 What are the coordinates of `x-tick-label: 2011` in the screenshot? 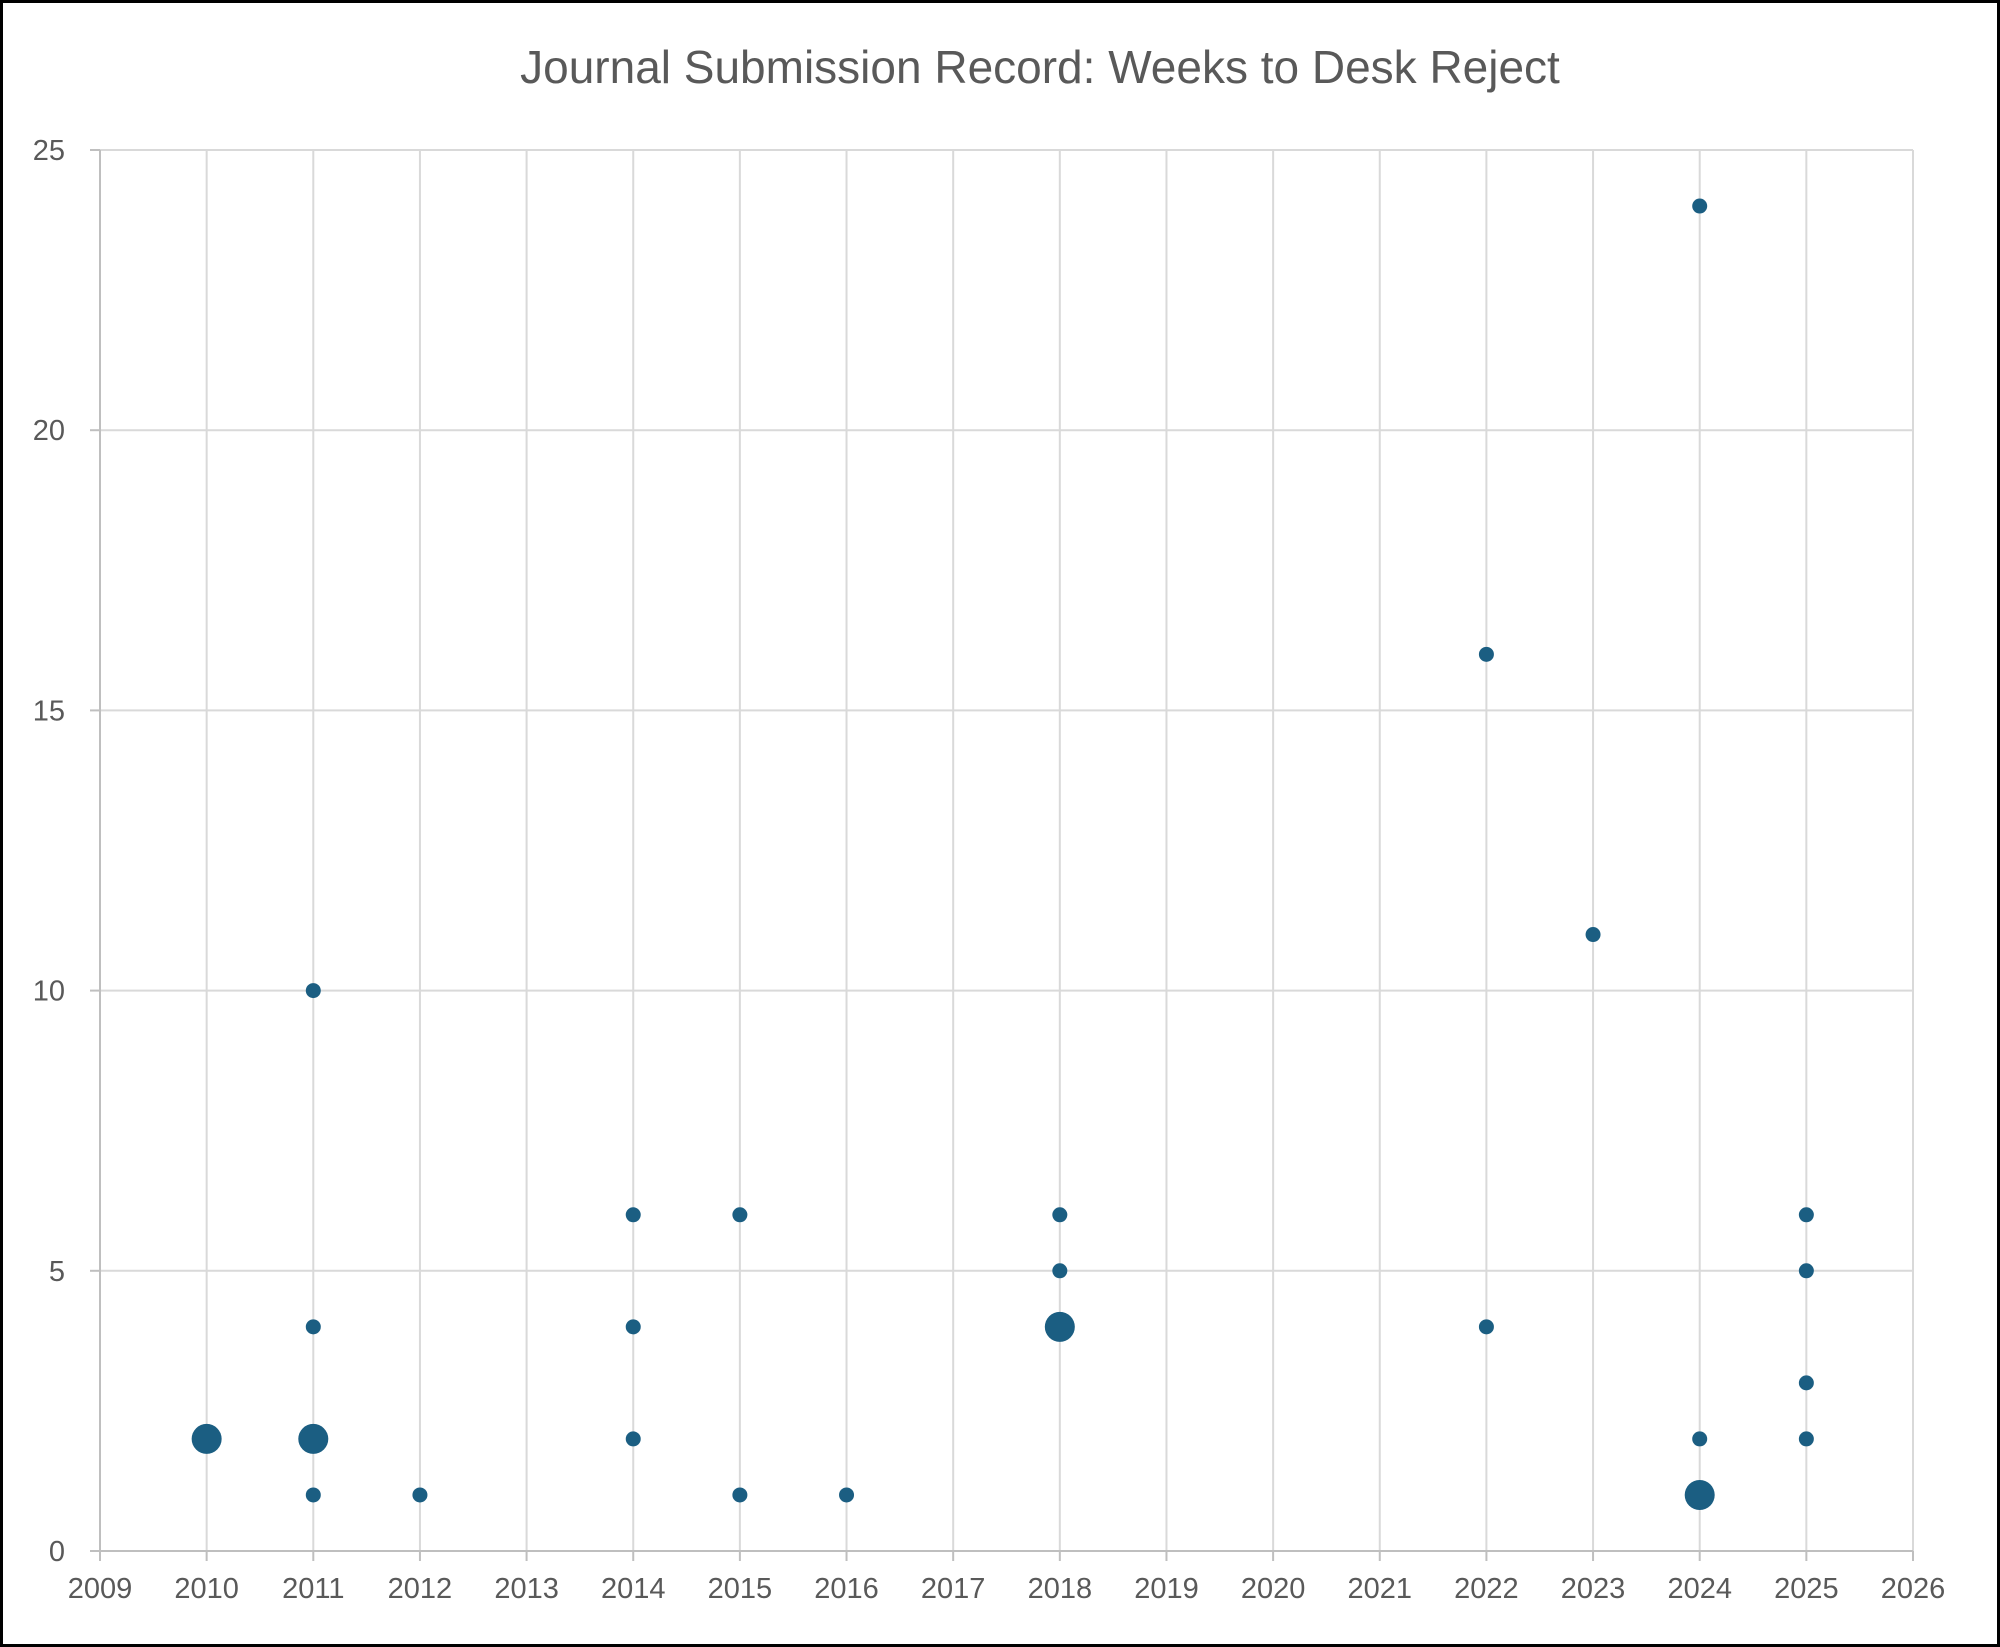 It's located at (313, 1589).